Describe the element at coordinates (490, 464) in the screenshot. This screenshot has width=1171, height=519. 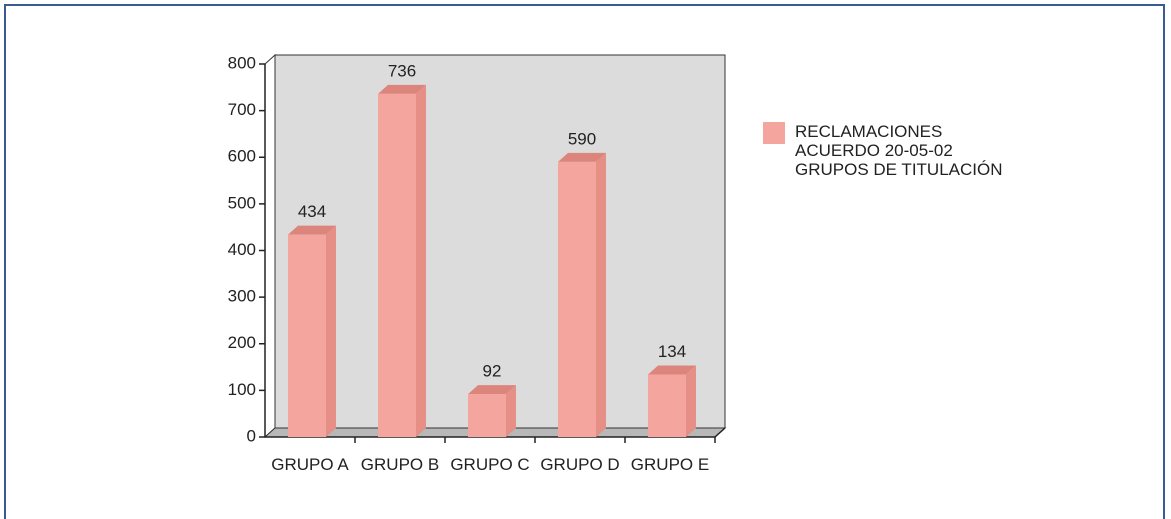
I see `x-tick-label: GRUPO C` at that location.